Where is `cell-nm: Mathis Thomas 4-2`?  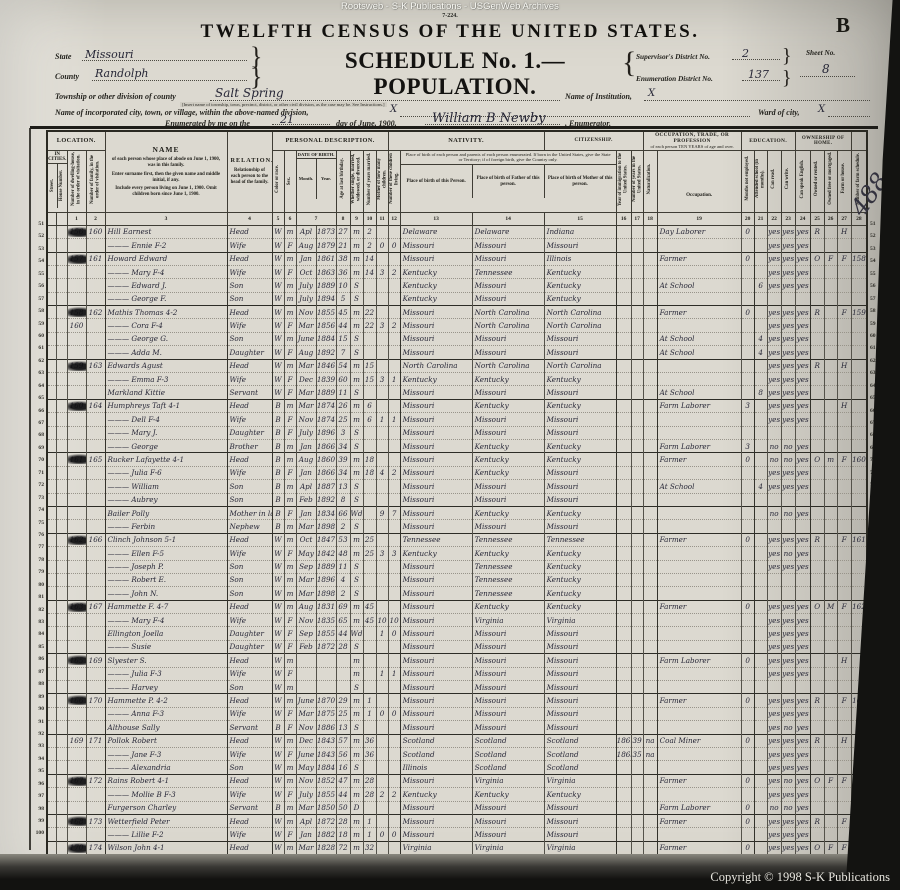 cell-nm: Mathis Thomas 4-2 is located at coordinates (165, 312).